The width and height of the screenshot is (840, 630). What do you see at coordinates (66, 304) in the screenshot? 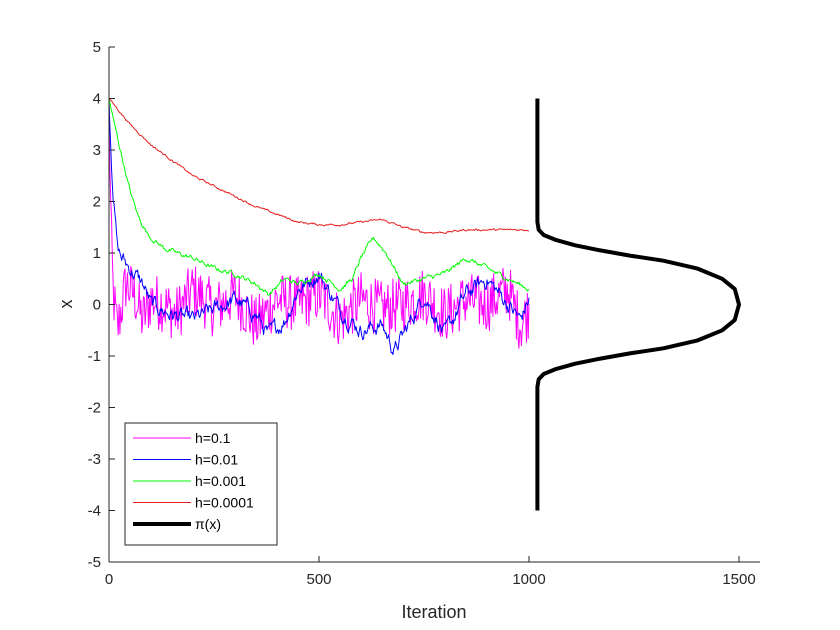
I see `y-axis-label: x` at bounding box center [66, 304].